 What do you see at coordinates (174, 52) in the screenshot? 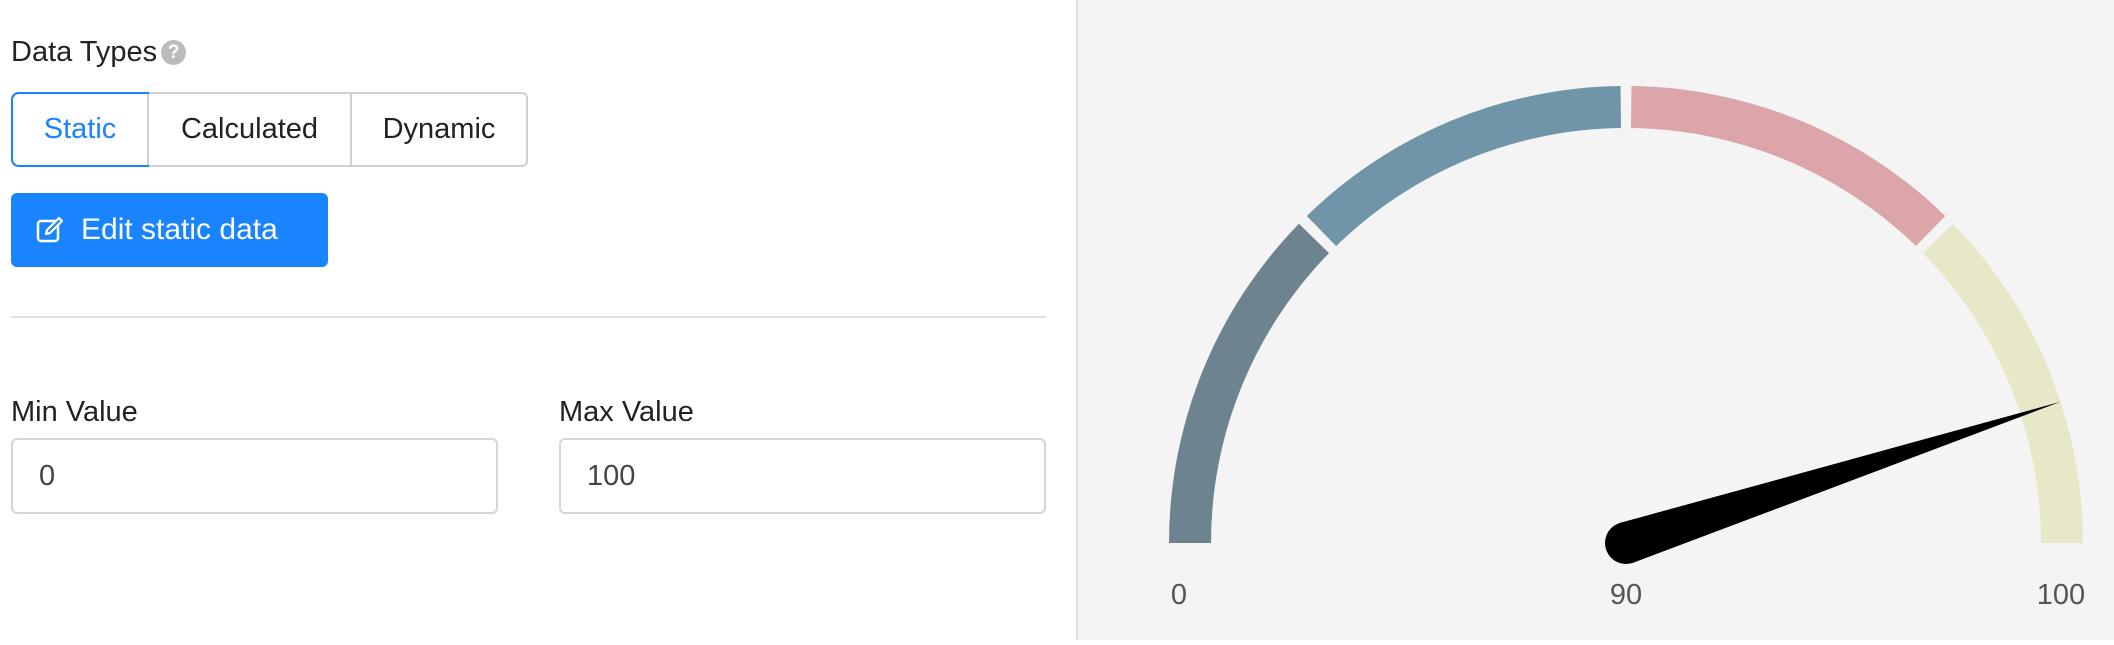
I see `question-circle-icon: ?` at bounding box center [174, 52].